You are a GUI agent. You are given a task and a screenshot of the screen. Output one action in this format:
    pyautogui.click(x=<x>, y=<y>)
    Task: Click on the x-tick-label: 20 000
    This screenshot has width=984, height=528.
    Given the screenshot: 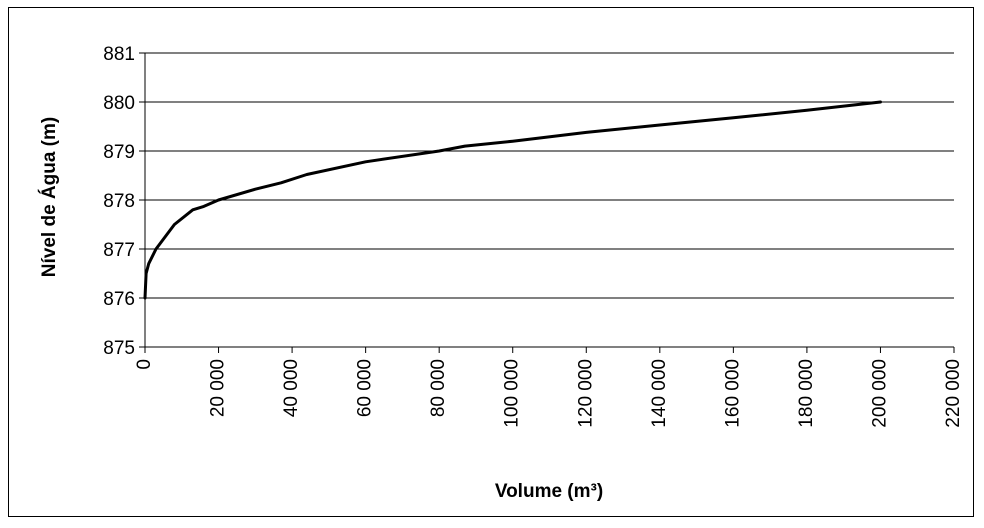 What is the action you would take?
    pyautogui.click(x=218, y=388)
    